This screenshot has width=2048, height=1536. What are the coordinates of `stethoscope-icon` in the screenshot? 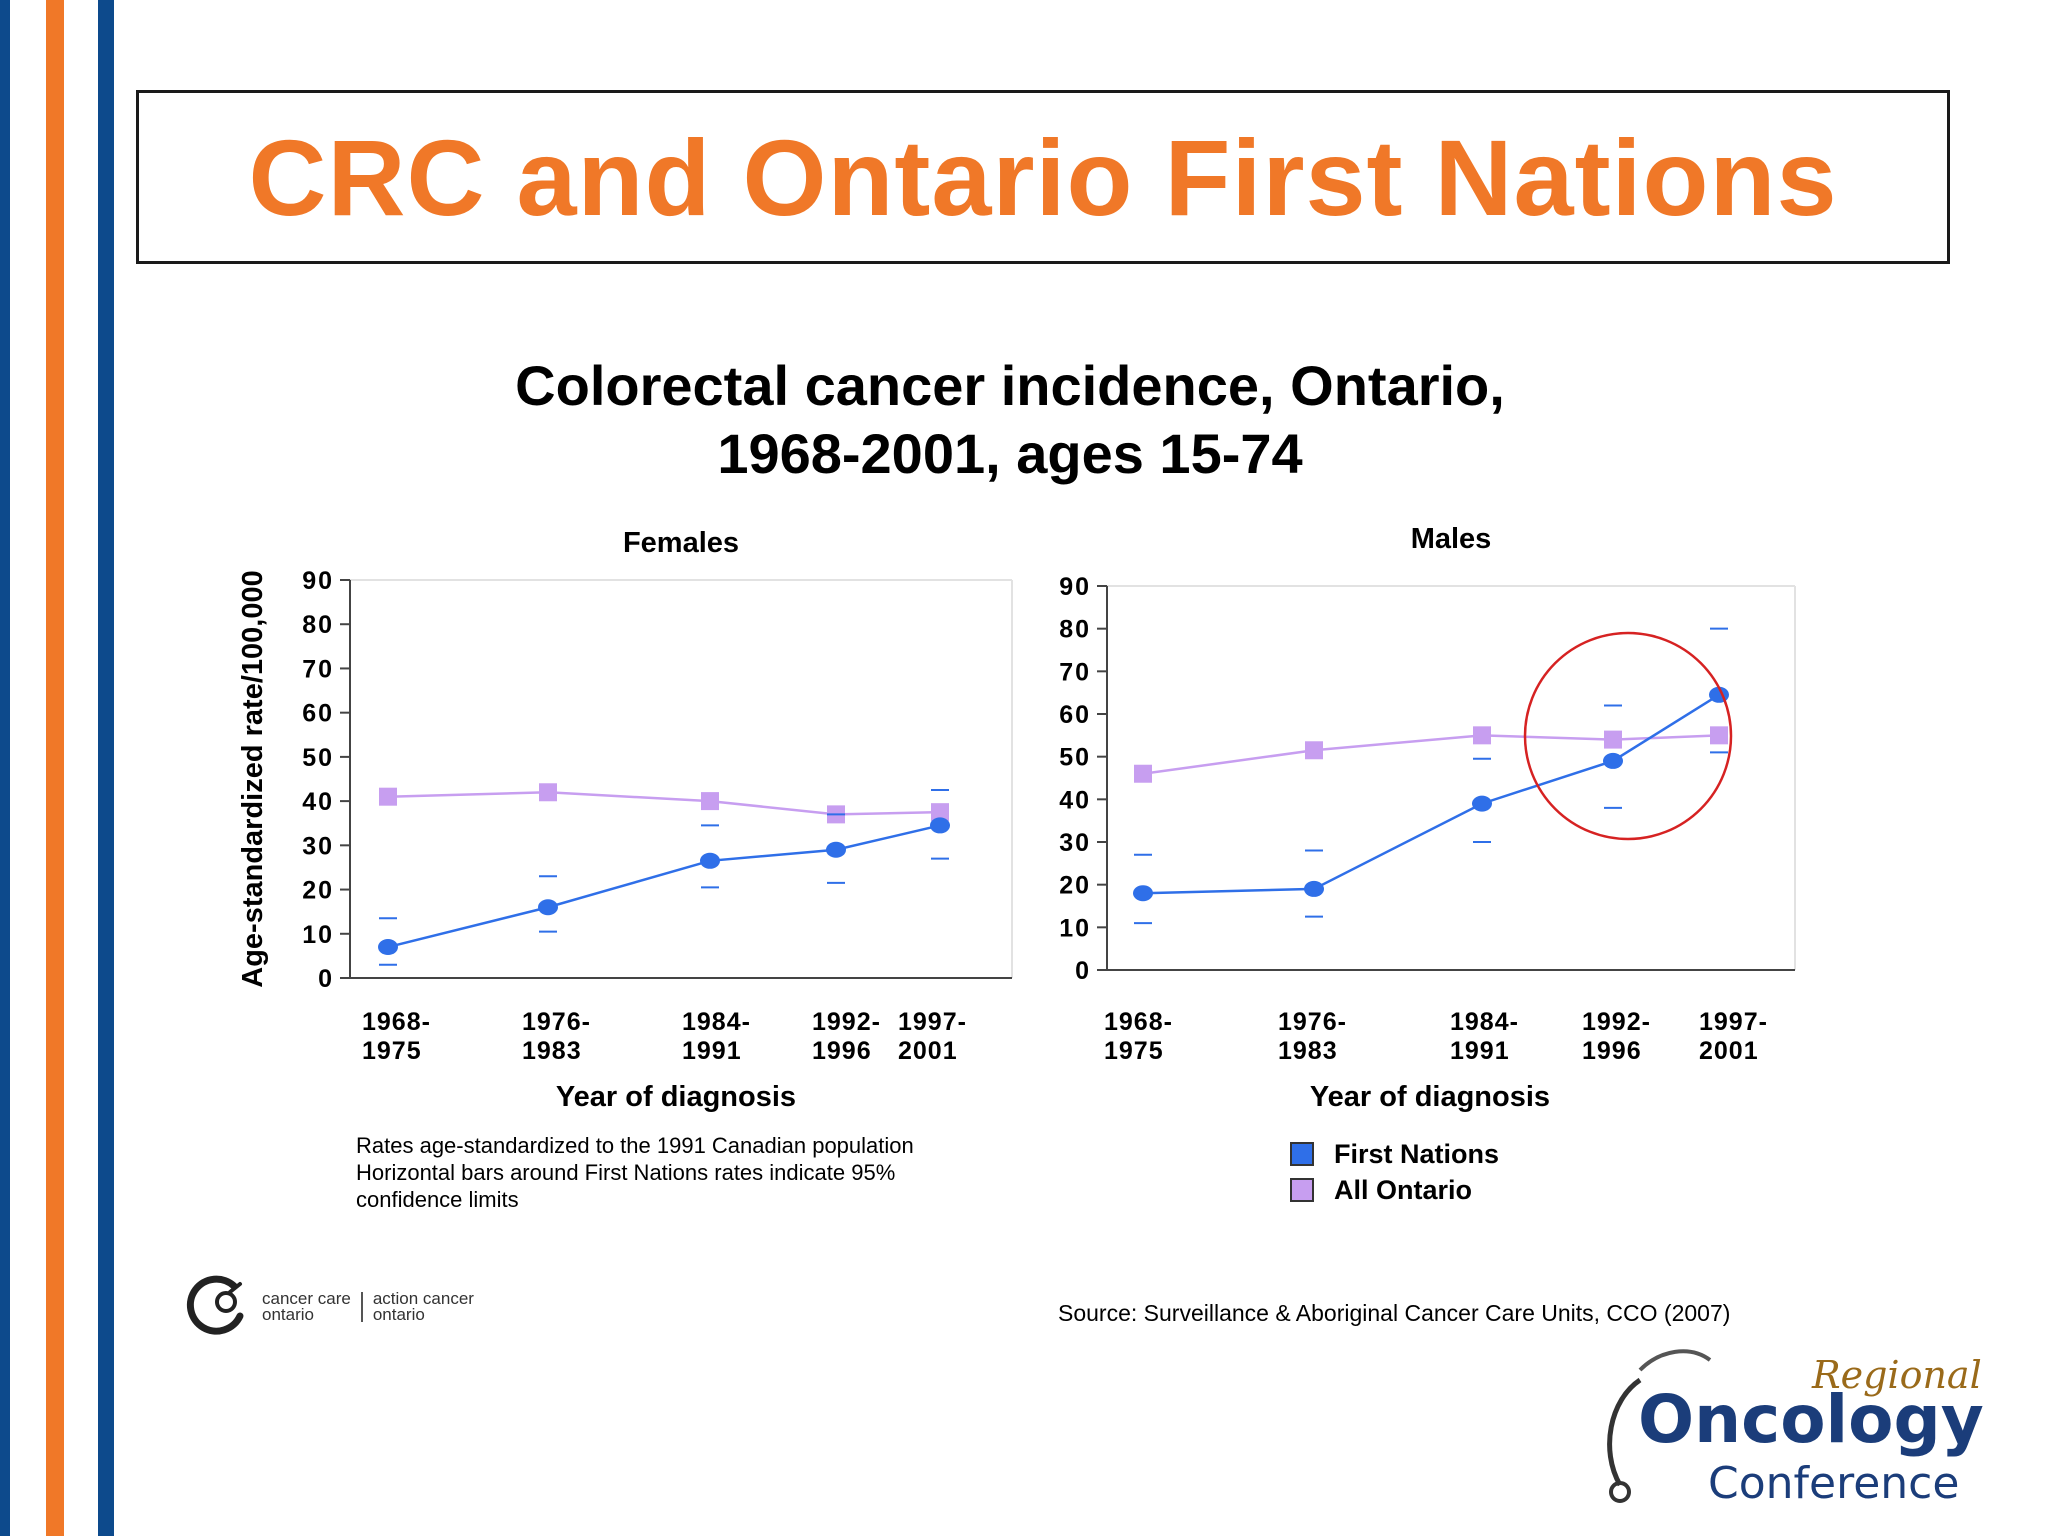 It's located at (1624, 1432).